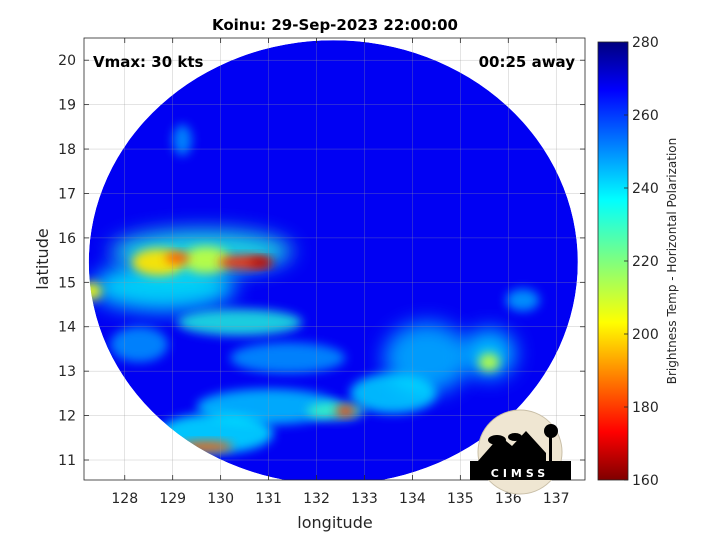 This screenshot has width=720, height=540. I want to click on y-tick-label: 11, so click(67, 461).